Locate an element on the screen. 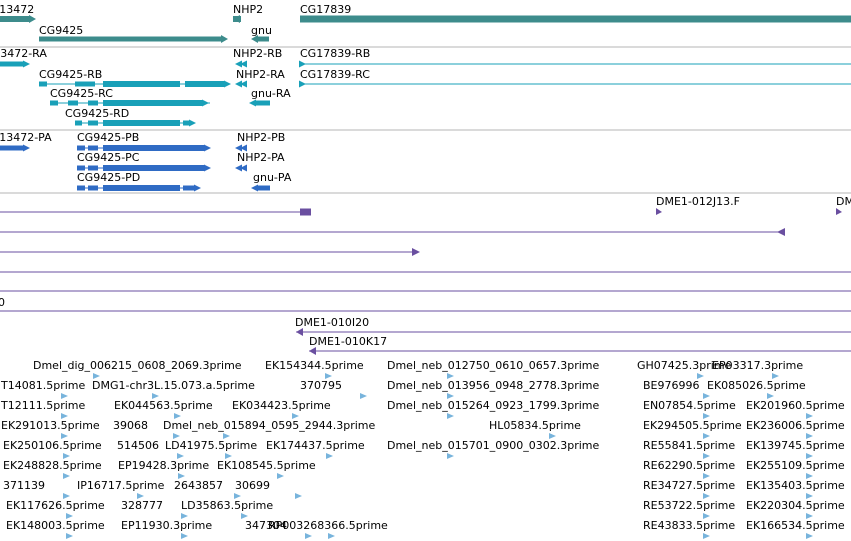  clone-label: DME1-010I20 is located at coordinates (332, 322).